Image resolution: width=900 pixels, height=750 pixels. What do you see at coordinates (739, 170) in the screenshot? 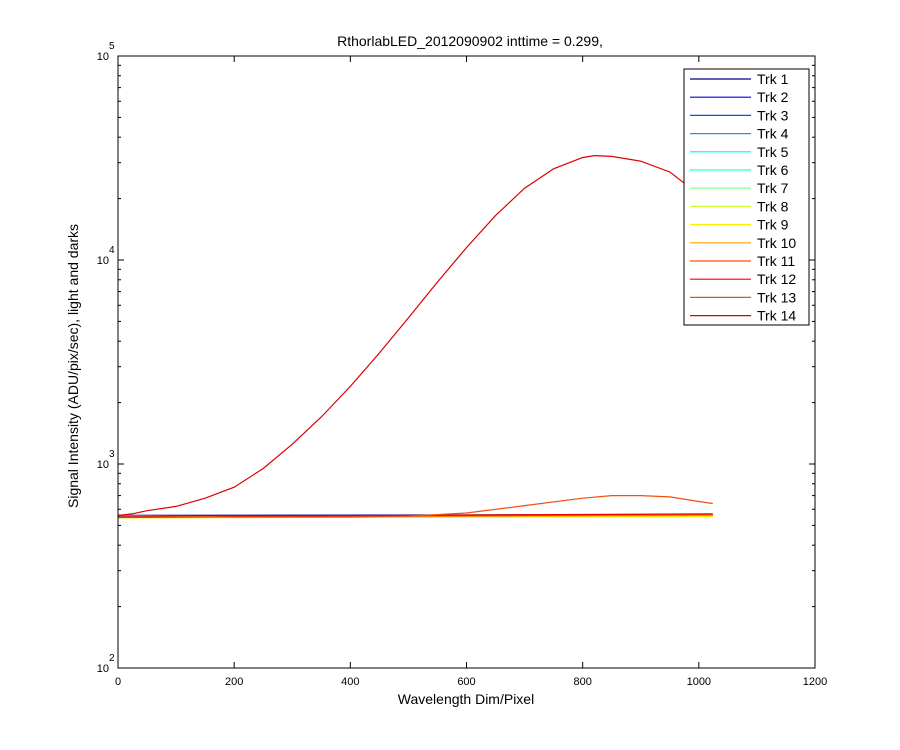
I see `legend-item: Trk 6` at bounding box center [739, 170].